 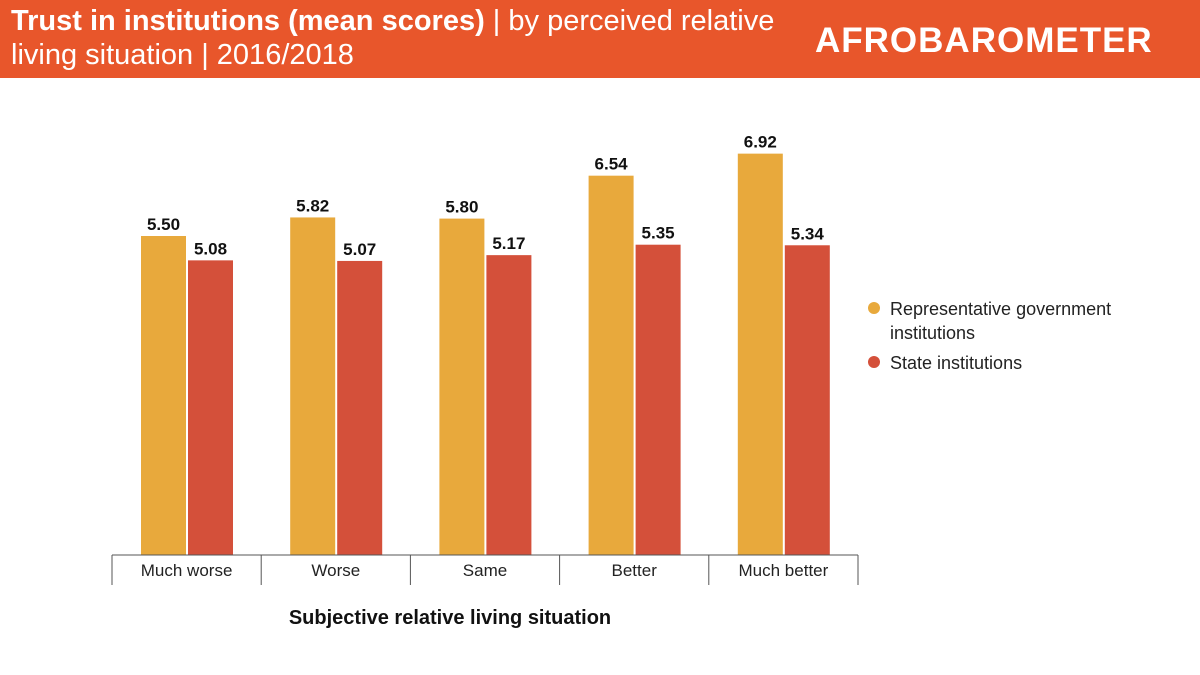 What do you see at coordinates (658, 233) in the screenshot?
I see `data-label-state-institutions-better: 5.35` at bounding box center [658, 233].